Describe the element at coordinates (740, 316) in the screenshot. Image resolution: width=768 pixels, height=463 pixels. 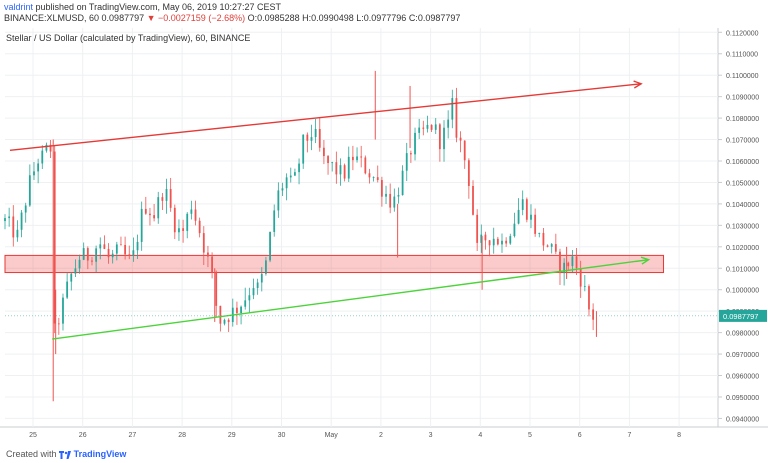
I see `last-price-tag-label: 0.0987797` at that location.